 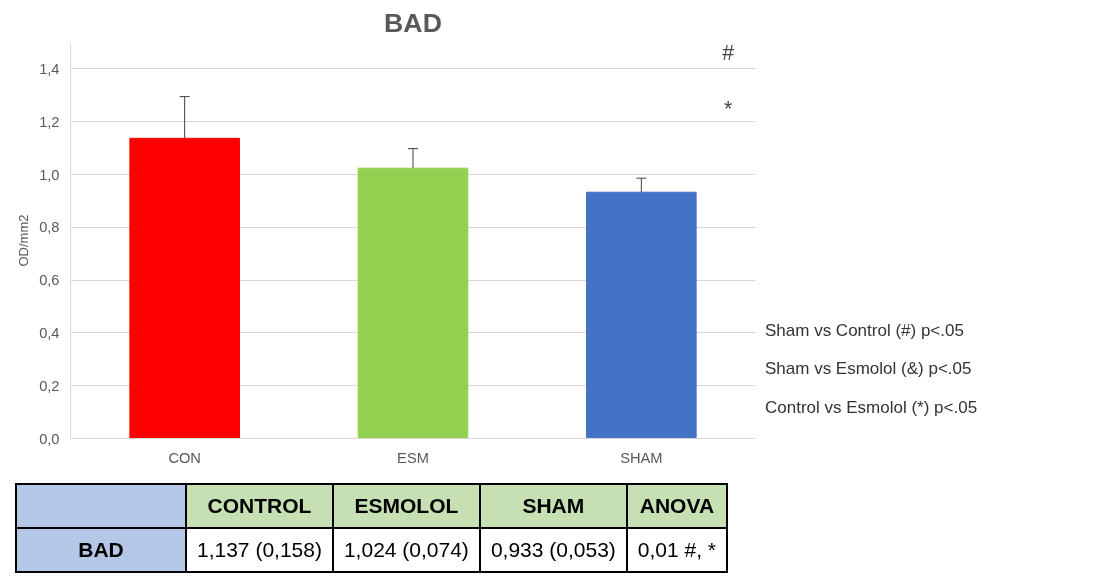 What do you see at coordinates (553, 550) in the screenshot?
I see `data-label: 0,933 (0,053)` at bounding box center [553, 550].